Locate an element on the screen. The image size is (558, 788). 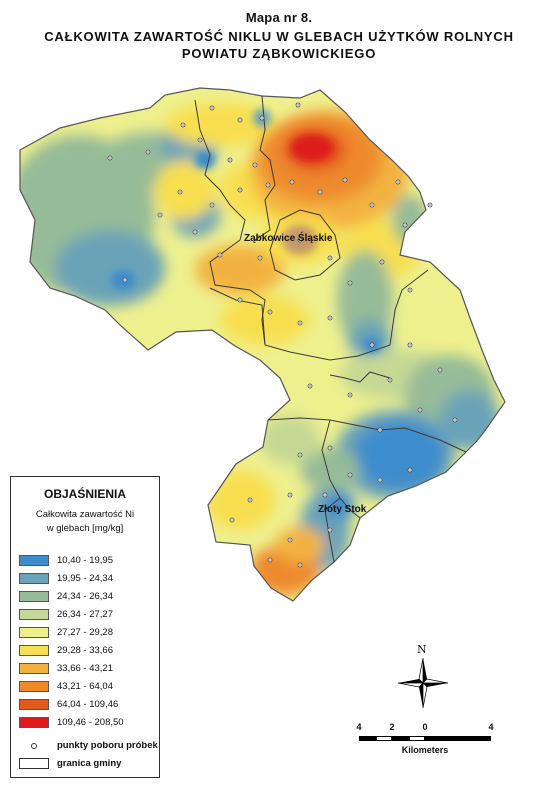
legend-class-row: 43,21 - 64,04 is located at coordinates (66, 686).